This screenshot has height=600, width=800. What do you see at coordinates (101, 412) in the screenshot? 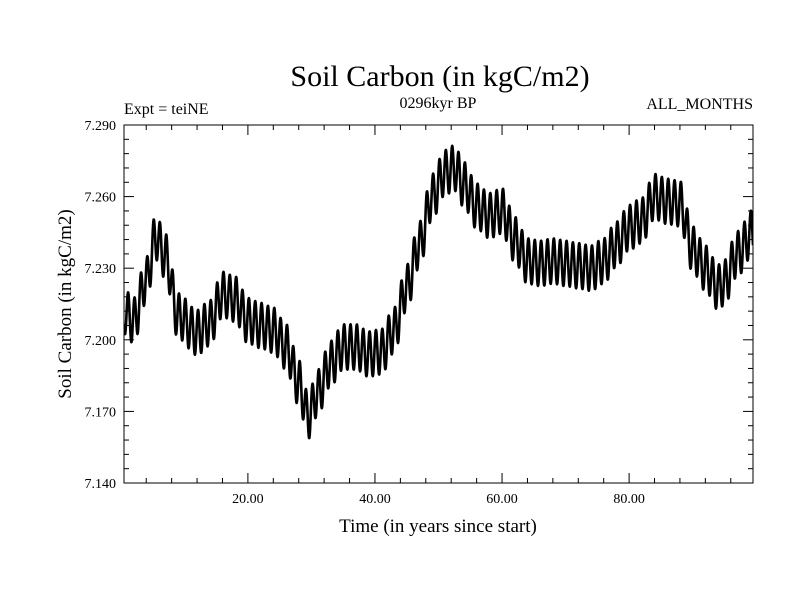
I see `y-tick-label: 7.170` at bounding box center [101, 412].